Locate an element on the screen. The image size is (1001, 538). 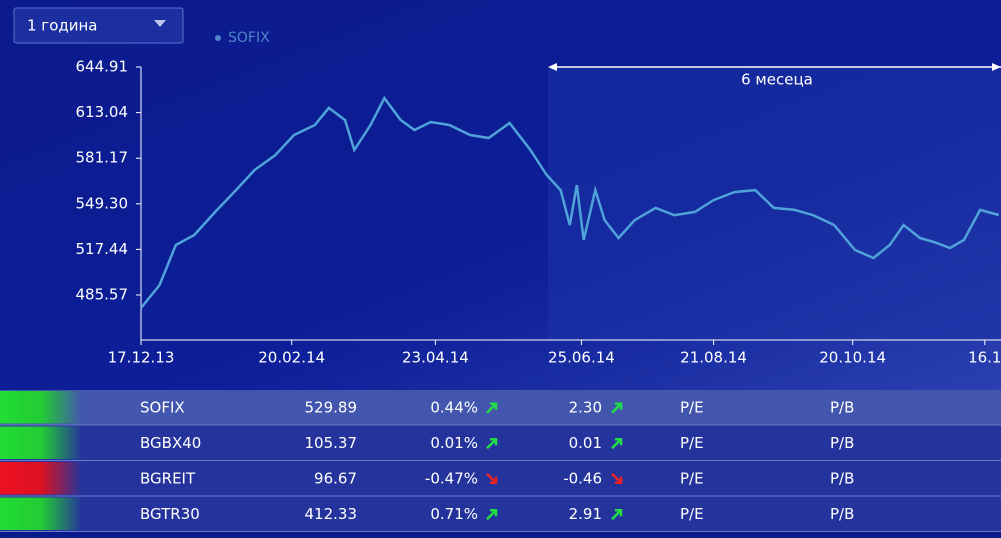
dropdown-caret is located at coordinates (160, 23).